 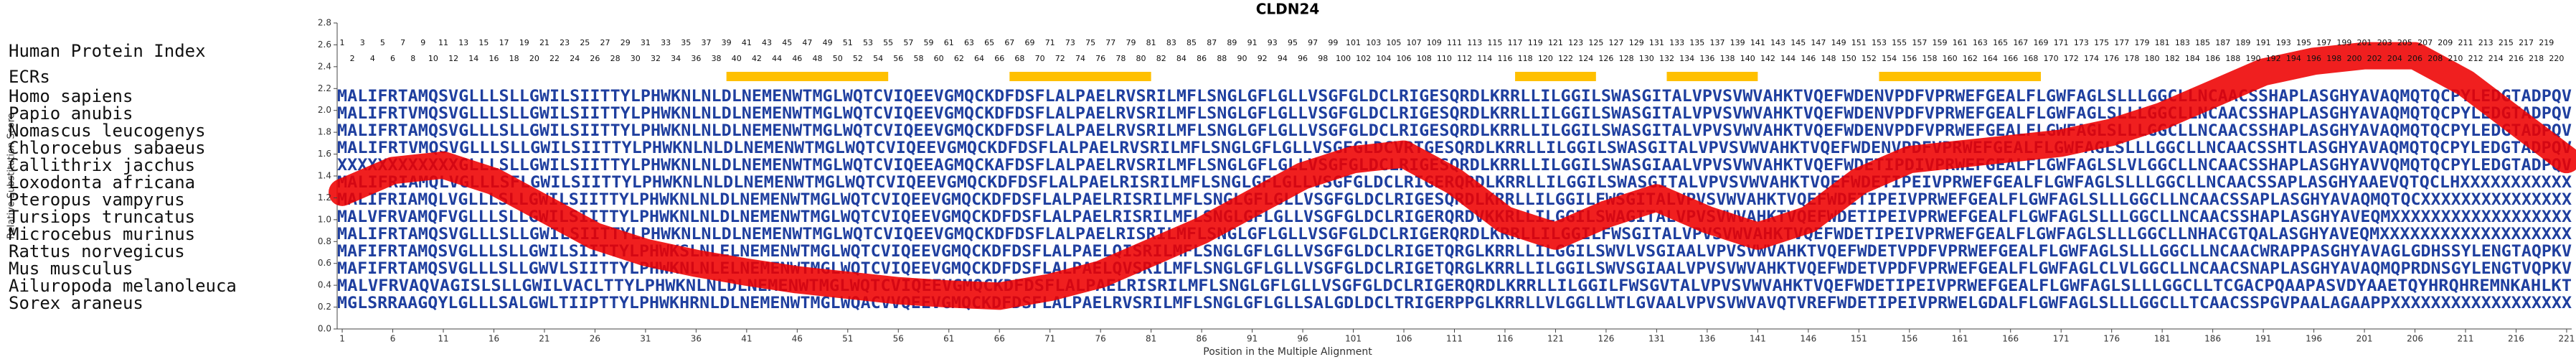 What do you see at coordinates (473, 58) in the screenshot?
I see `human-index: 14` at bounding box center [473, 58].